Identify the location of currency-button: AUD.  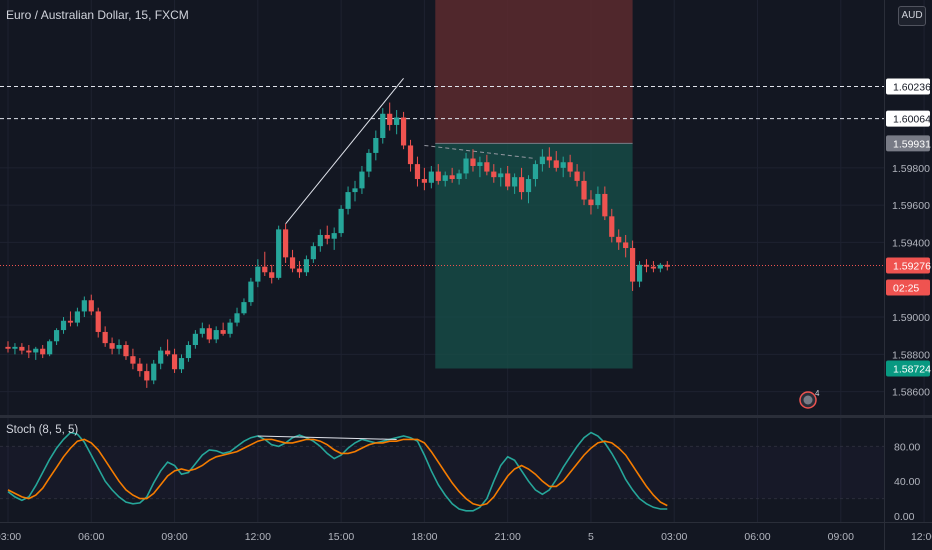
(912, 16).